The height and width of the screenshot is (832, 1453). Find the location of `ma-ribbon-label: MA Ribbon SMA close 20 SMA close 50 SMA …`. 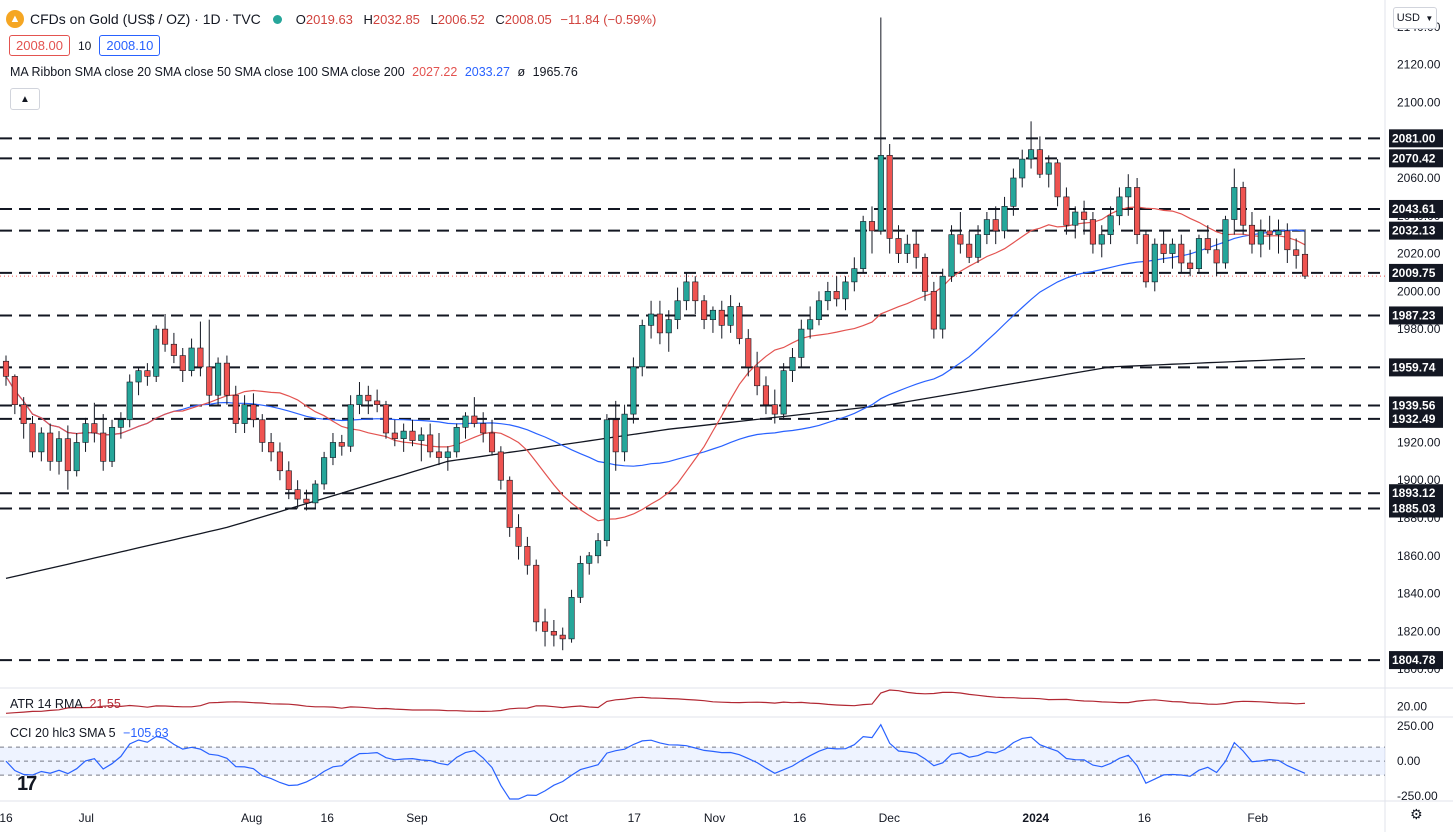

ma-ribbon-label: MA Ribbon SMA close 20 SMA close 50 SMA … is located at coordinates (207, 72).